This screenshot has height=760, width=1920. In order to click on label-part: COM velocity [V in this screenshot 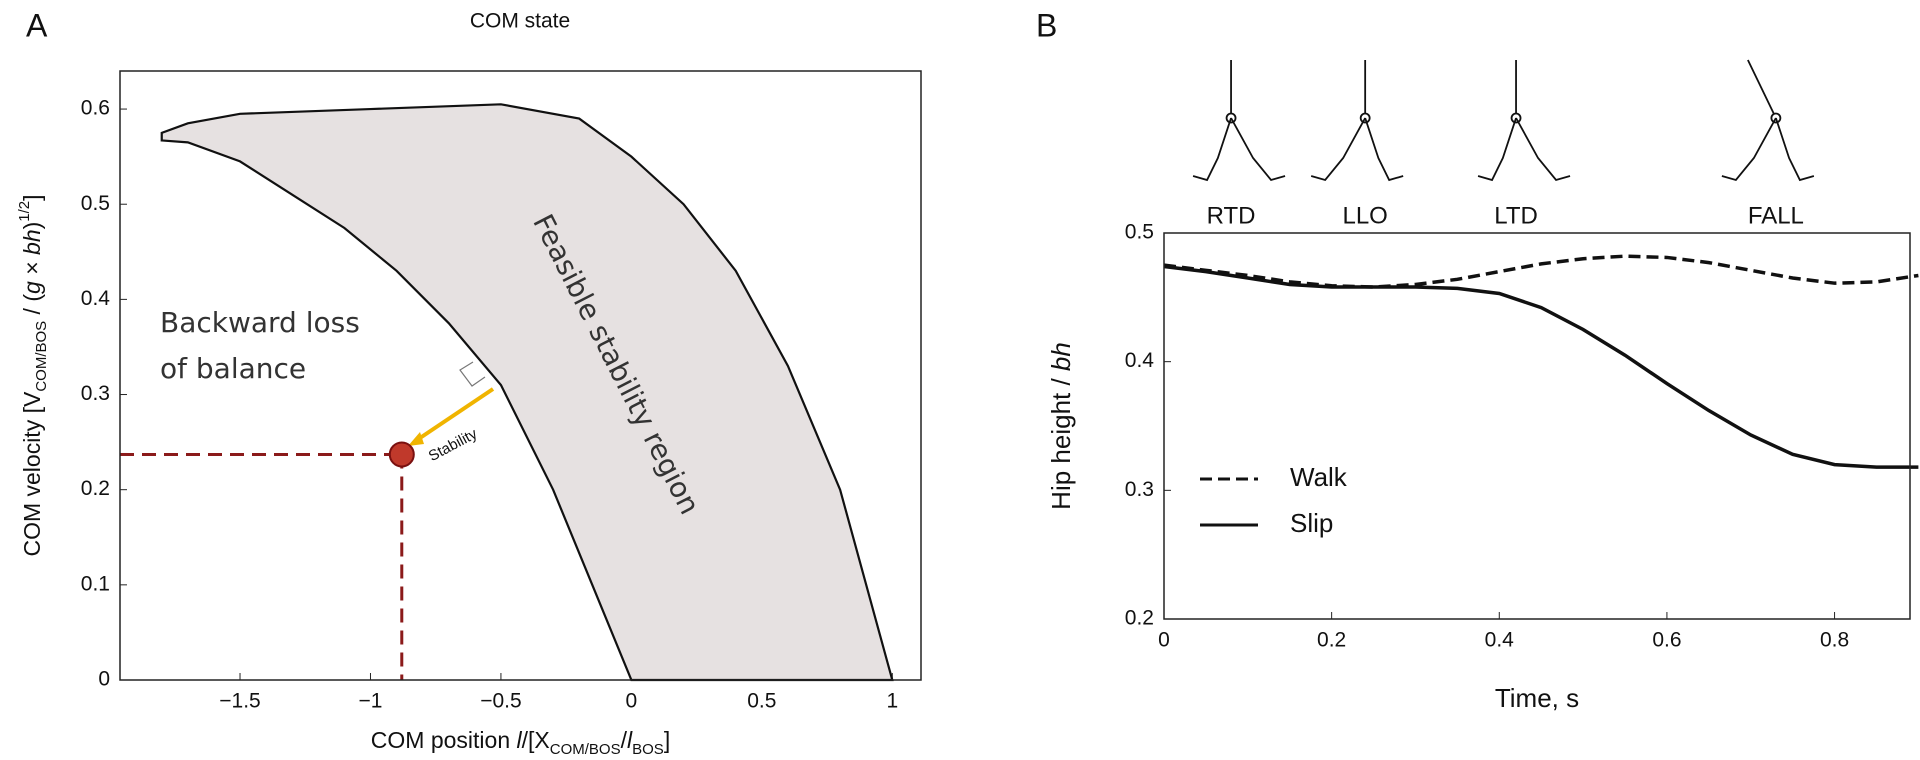, I will do `click(32, 474)`.